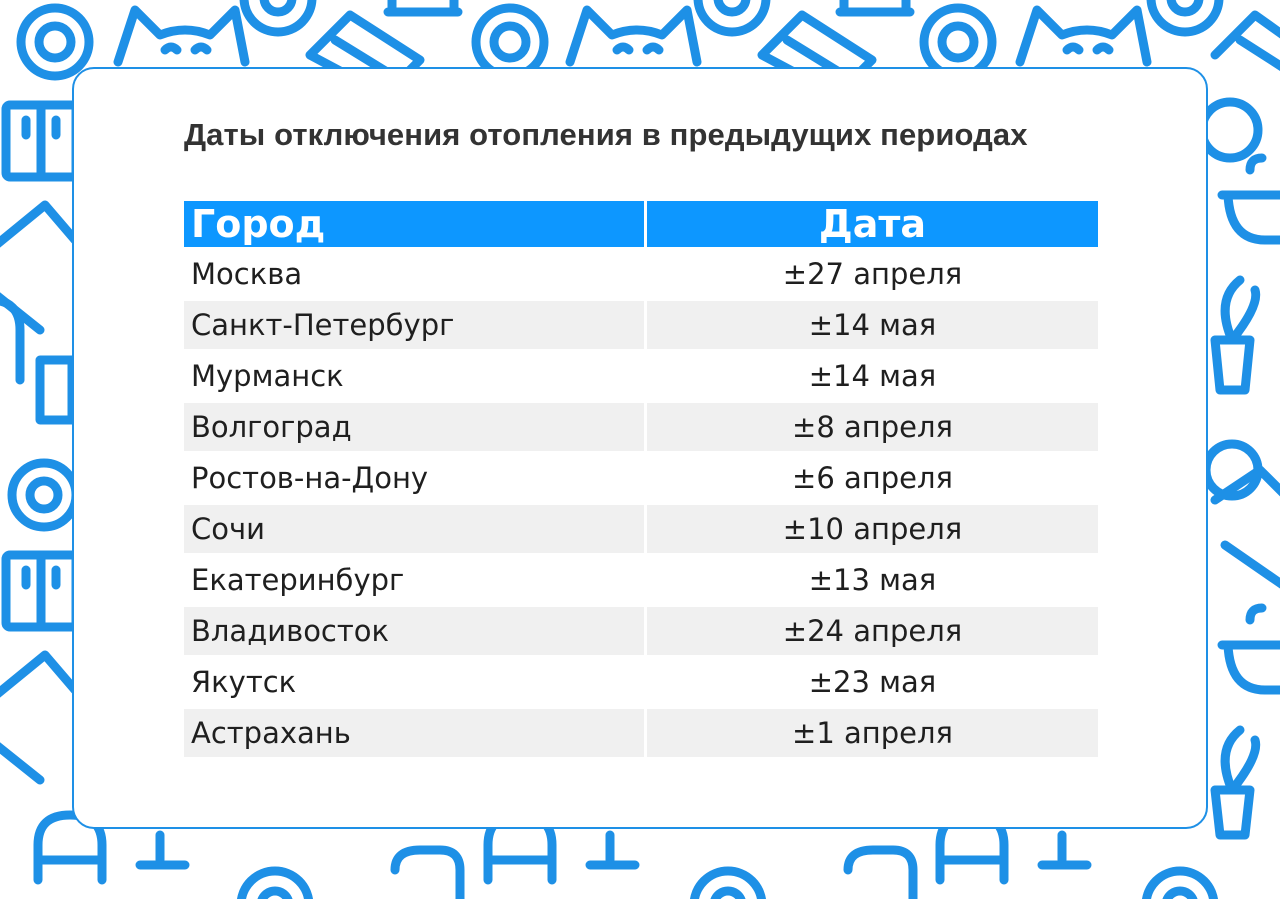 The width and height of the screenshot is (1280, 899). I want to click on city-cell: Сочи, so click(414, 529).